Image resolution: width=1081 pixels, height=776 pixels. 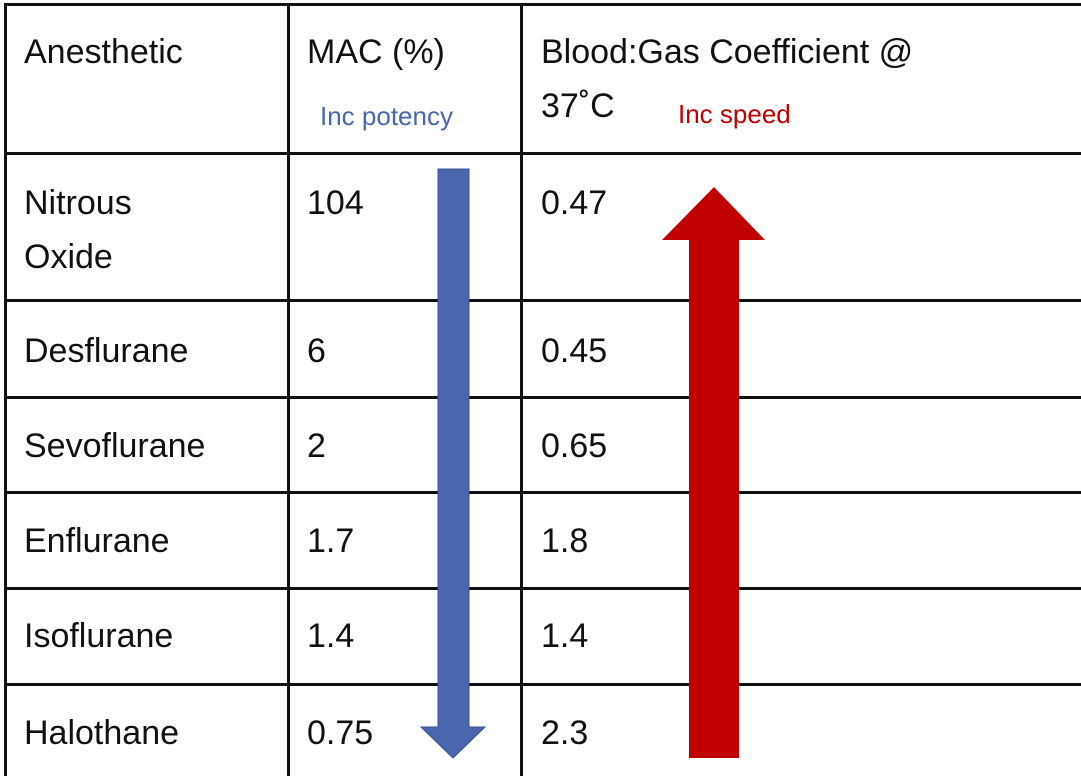 What do you see at coordinates (574, 446) in the screenshot?
I see `blood-gas-value: 0.65` at bounding box center [574, 446].